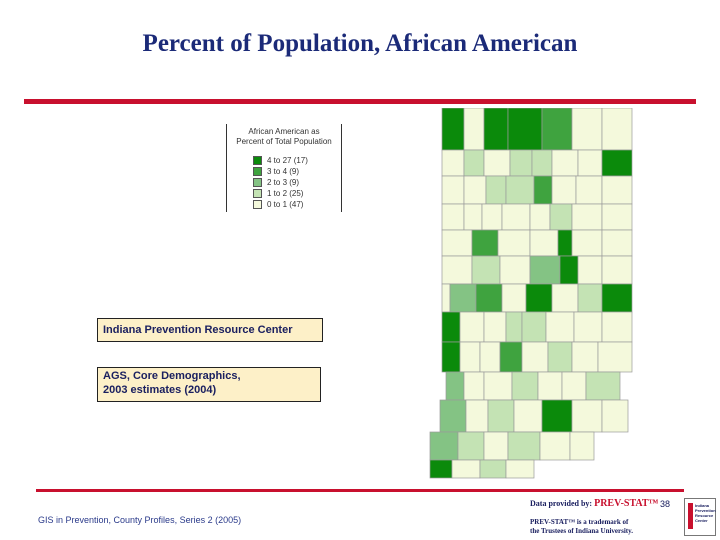 The height and width of the screenshot is (540, 720). I want to click on organization-label: Indiana Prevention Resource Center, so click(210, 330).